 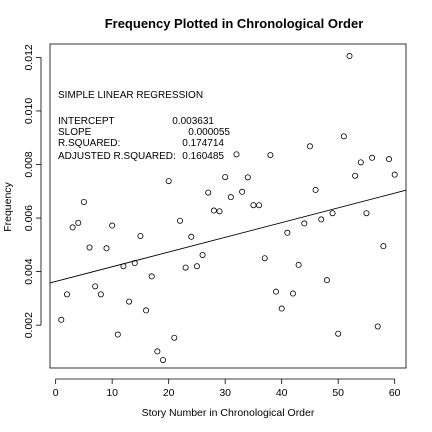 I want to click on annotation-label-adjusted-rsquared: ADJUSTED R.SQUARED:, so click(x=117, y=156).